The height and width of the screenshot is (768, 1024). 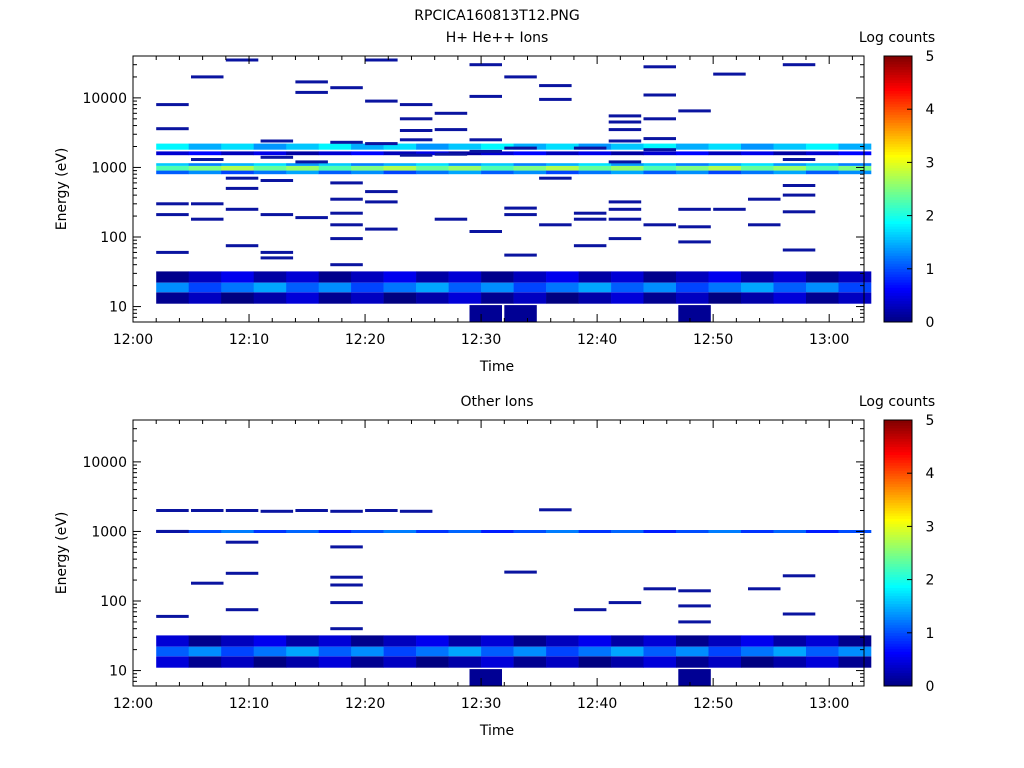 I want to click on colorbar-tick-label: 0, so click(x=930, y=687).